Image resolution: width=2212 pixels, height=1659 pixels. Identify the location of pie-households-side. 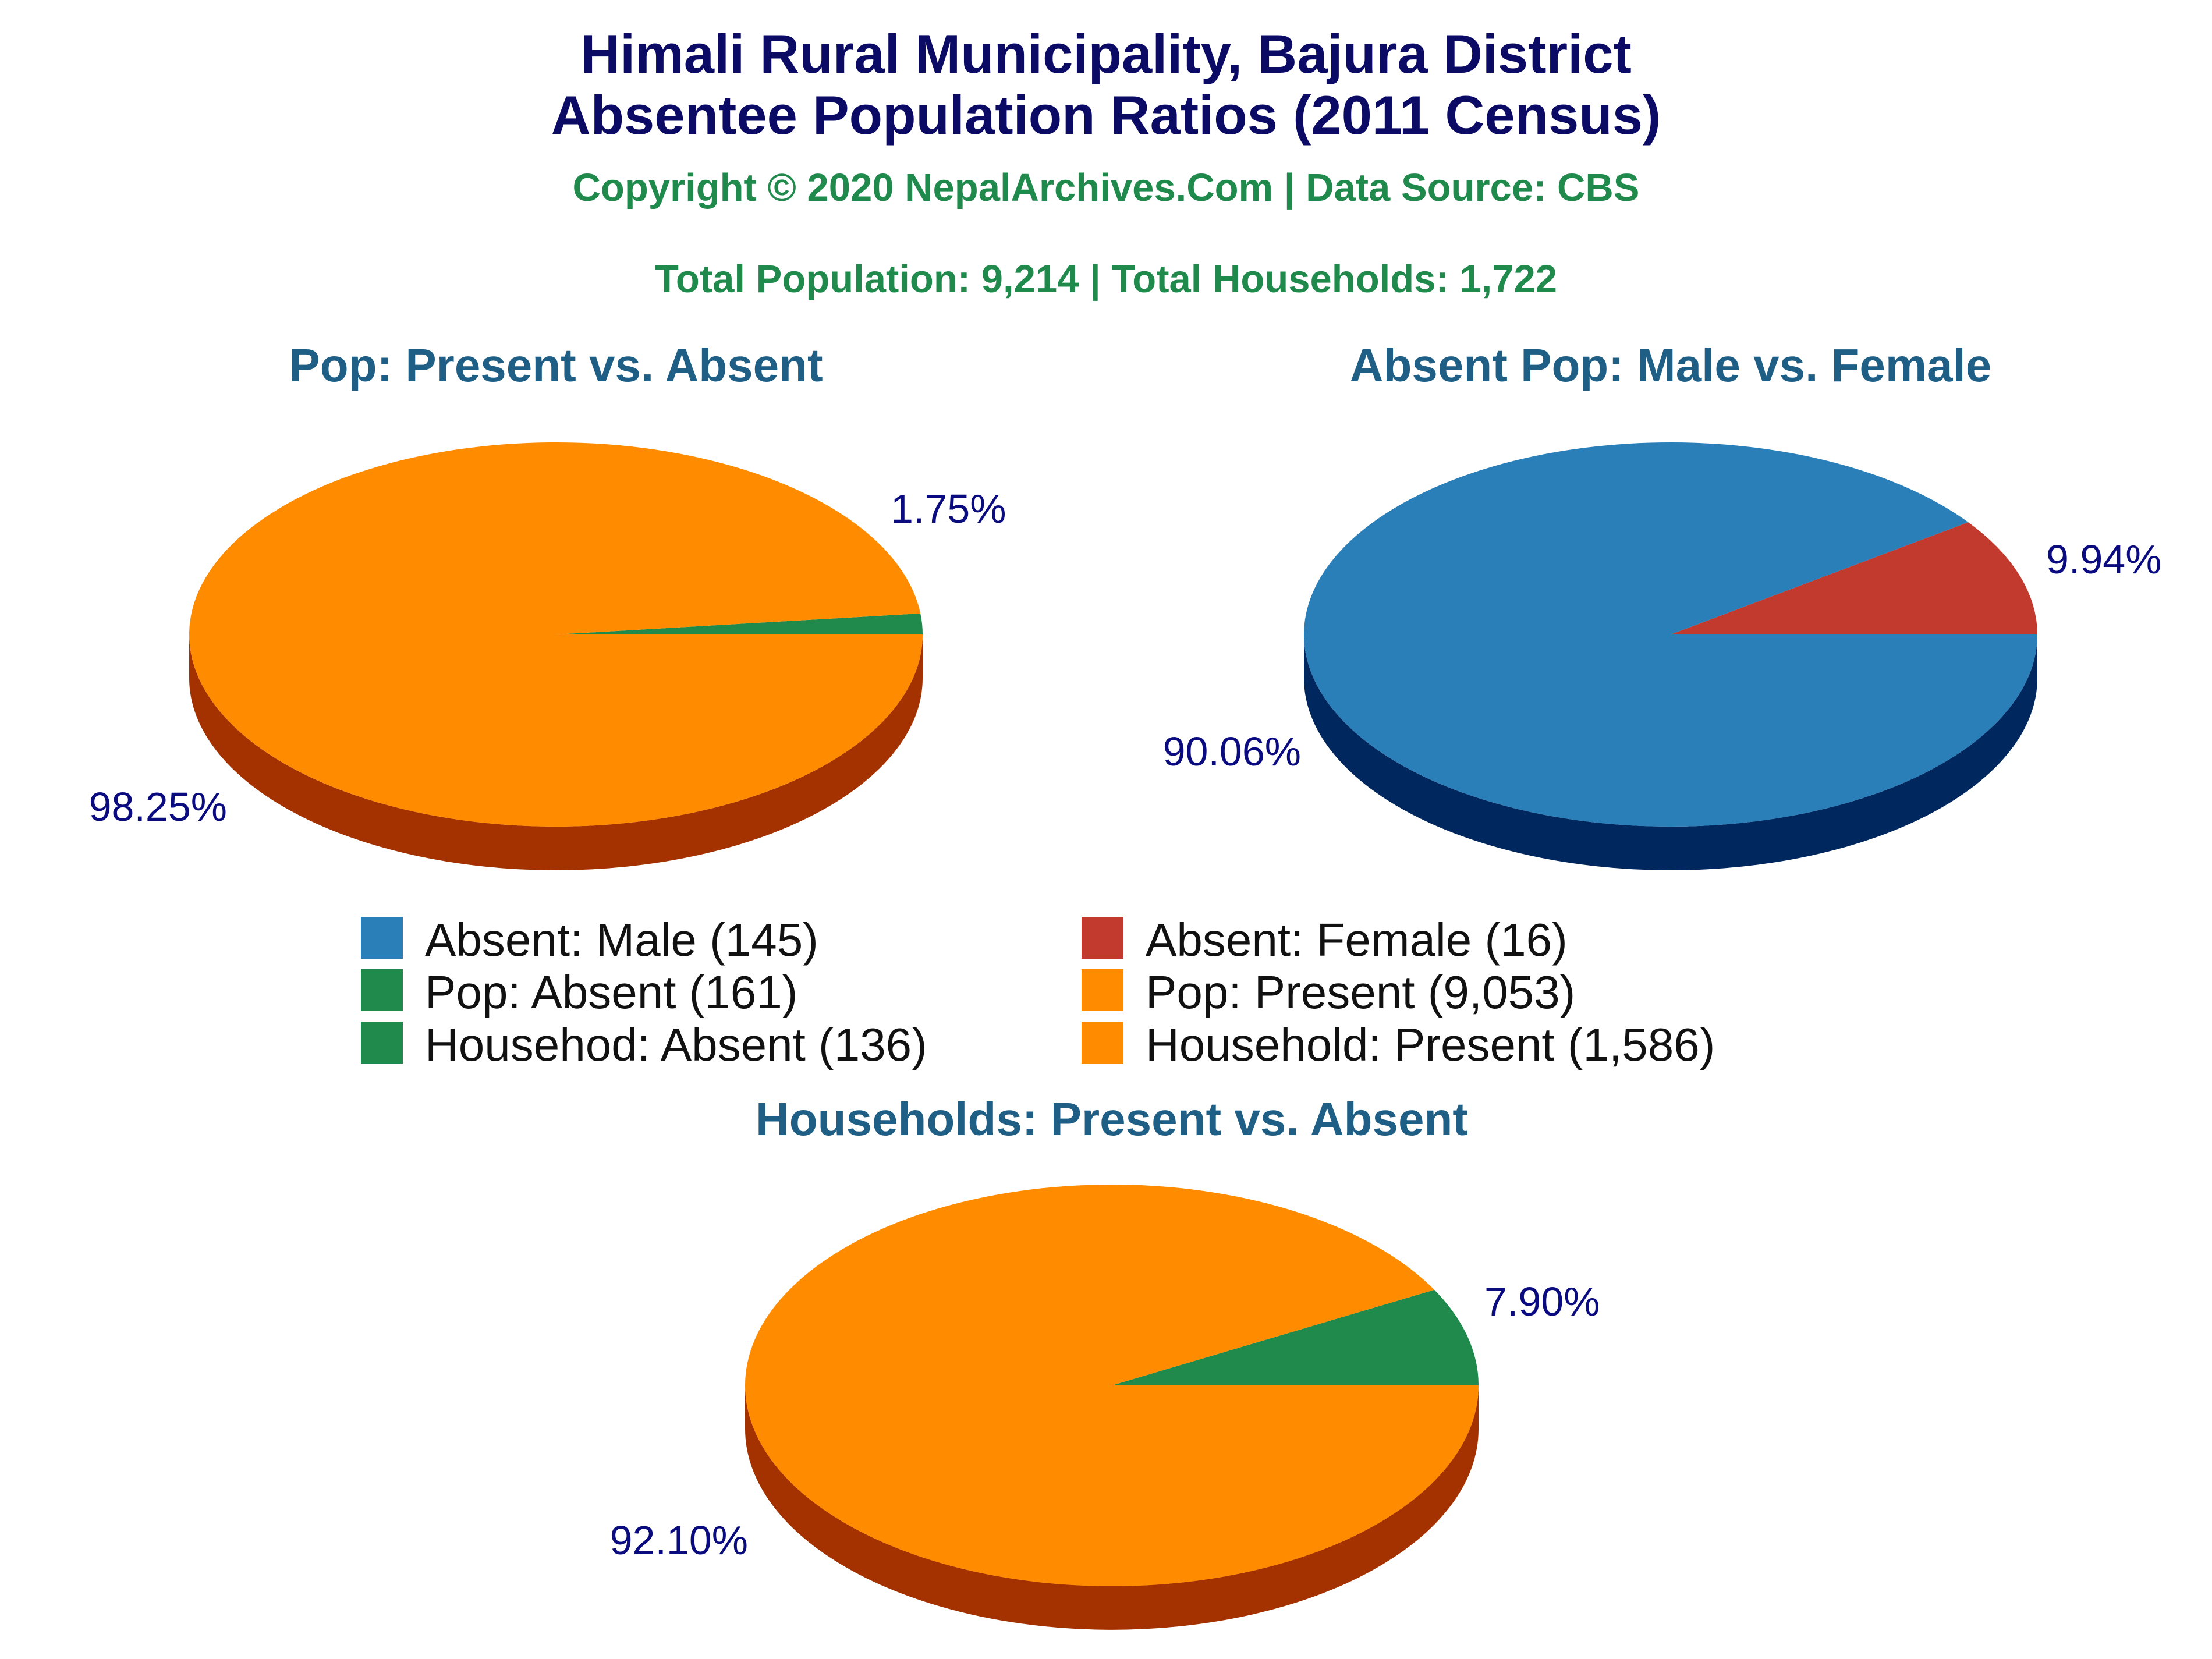
(1112, 1508).